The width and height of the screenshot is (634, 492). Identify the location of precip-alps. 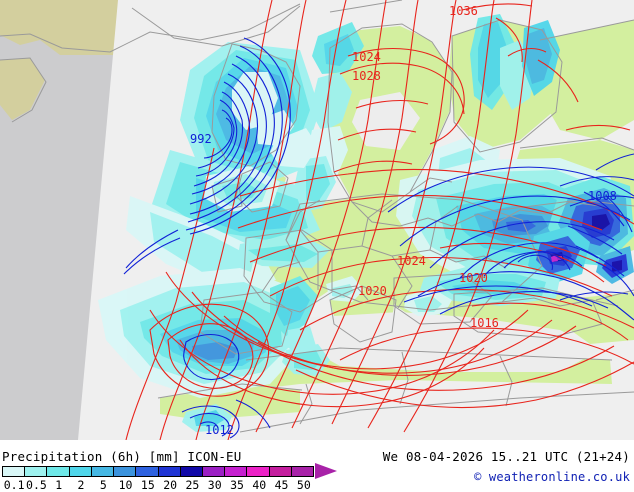
(345, 289).